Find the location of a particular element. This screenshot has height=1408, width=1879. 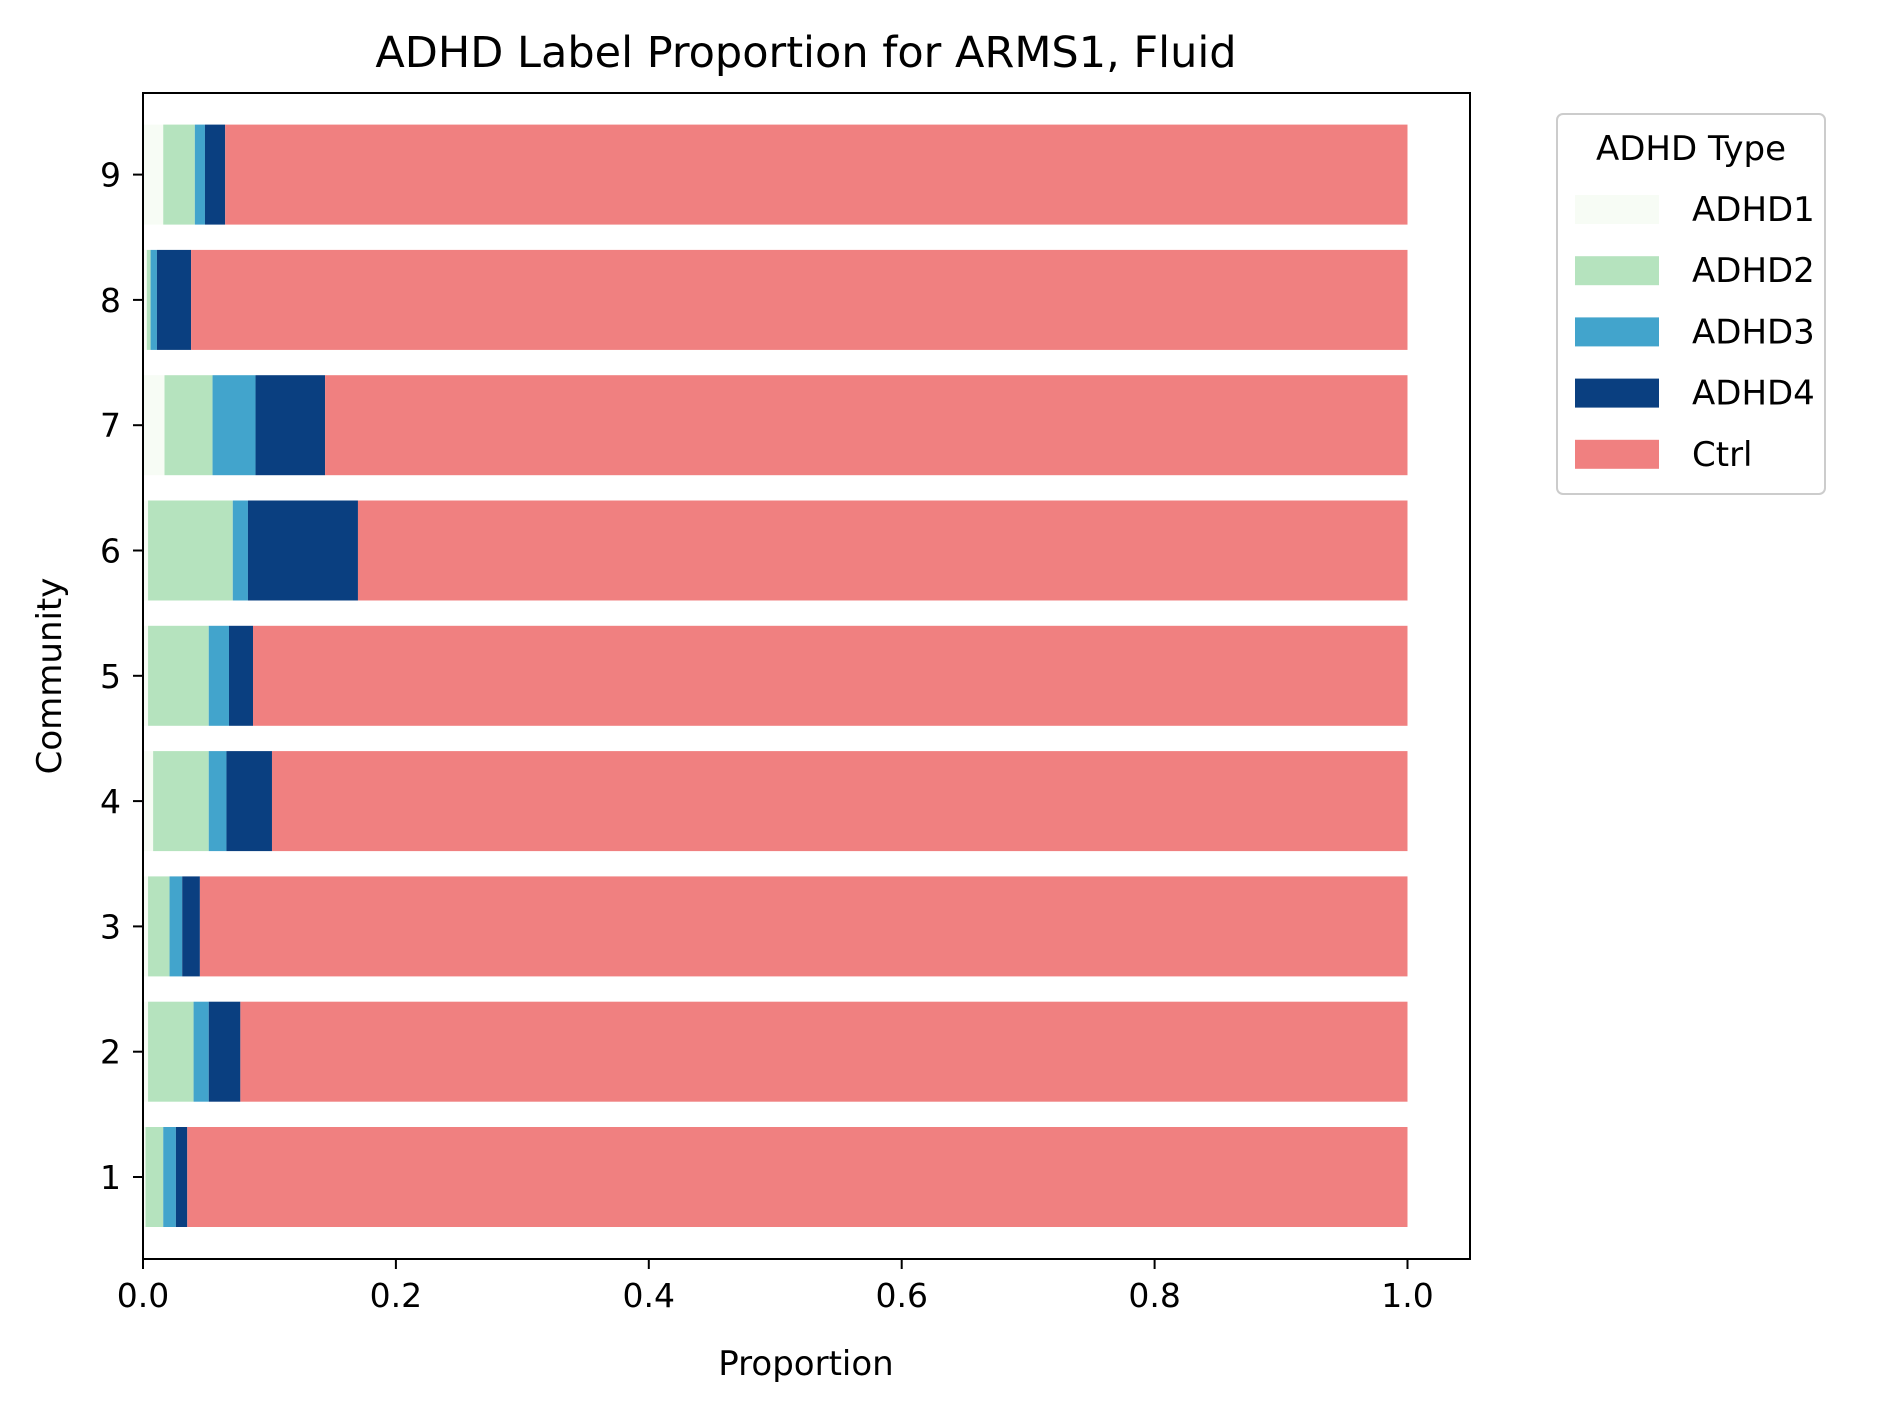

x-tick-label: 0.8 is located at coordinates (1154, 1295).